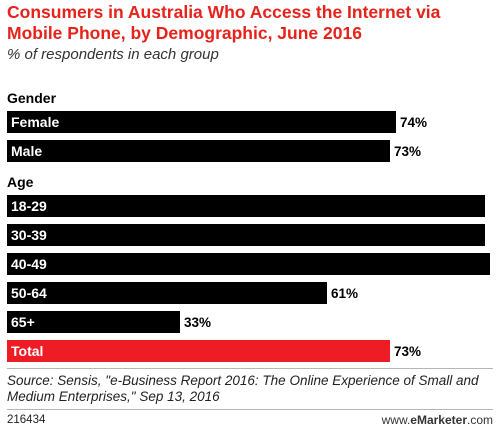  Describe the element at coordinates (32, 98) in the screenshot. I see `group-label-gender: Gender` at that location.